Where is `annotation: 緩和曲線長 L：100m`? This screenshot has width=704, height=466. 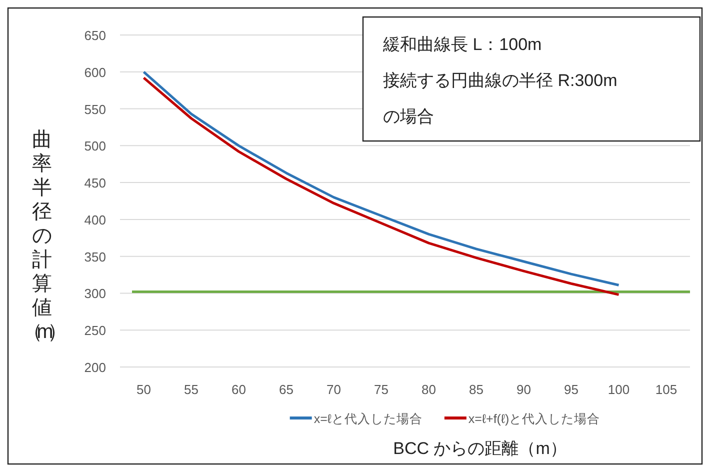
annotation: 緩和曲線長 L：100m is located at coordinates (462, 44).